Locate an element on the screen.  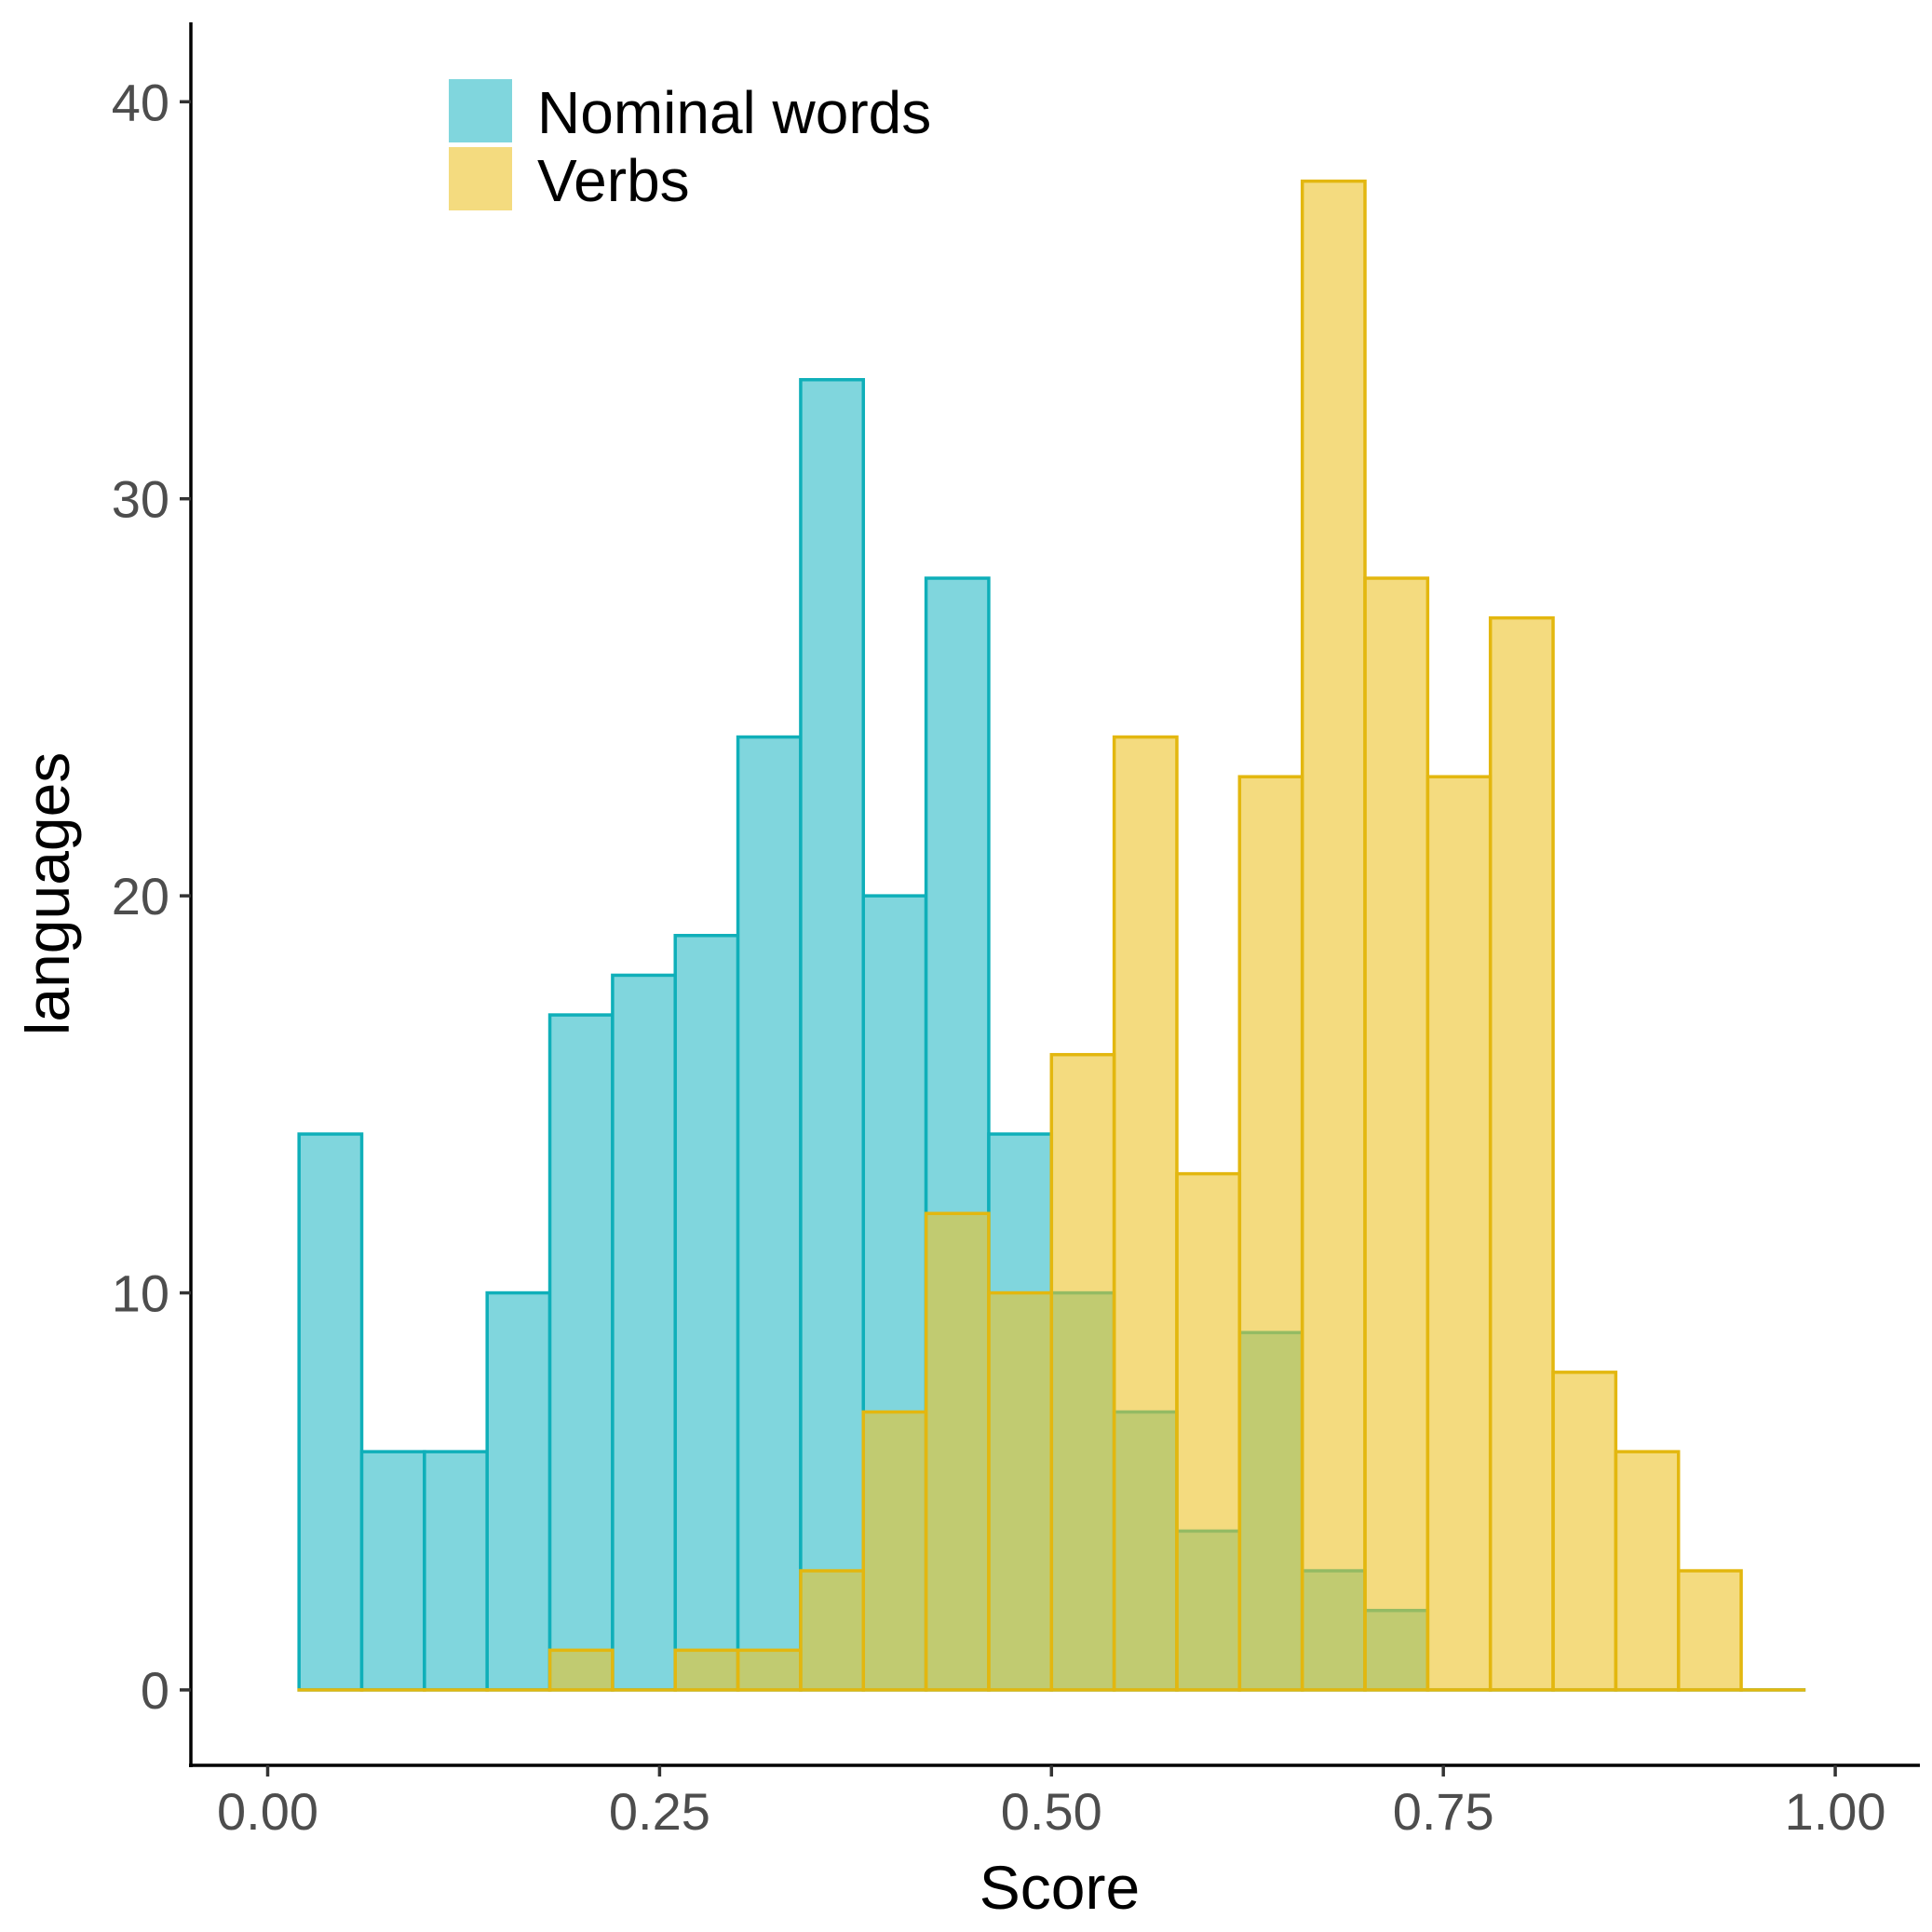
y-tick-label: 10 is located at coordinates (140, 1293).